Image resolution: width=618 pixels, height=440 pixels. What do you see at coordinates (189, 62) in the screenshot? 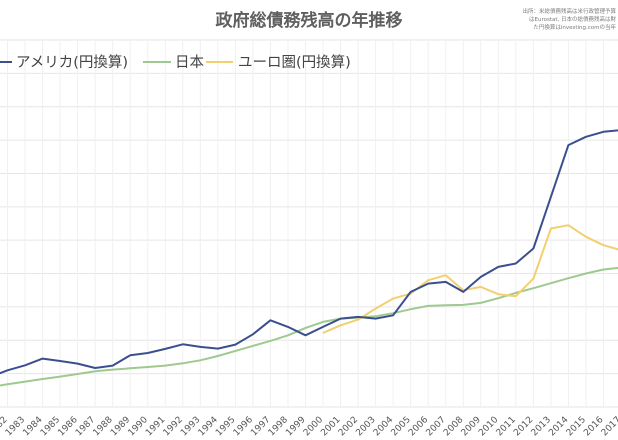
I see `legend-label-japan: 日本` at bounding box center [189, 62].